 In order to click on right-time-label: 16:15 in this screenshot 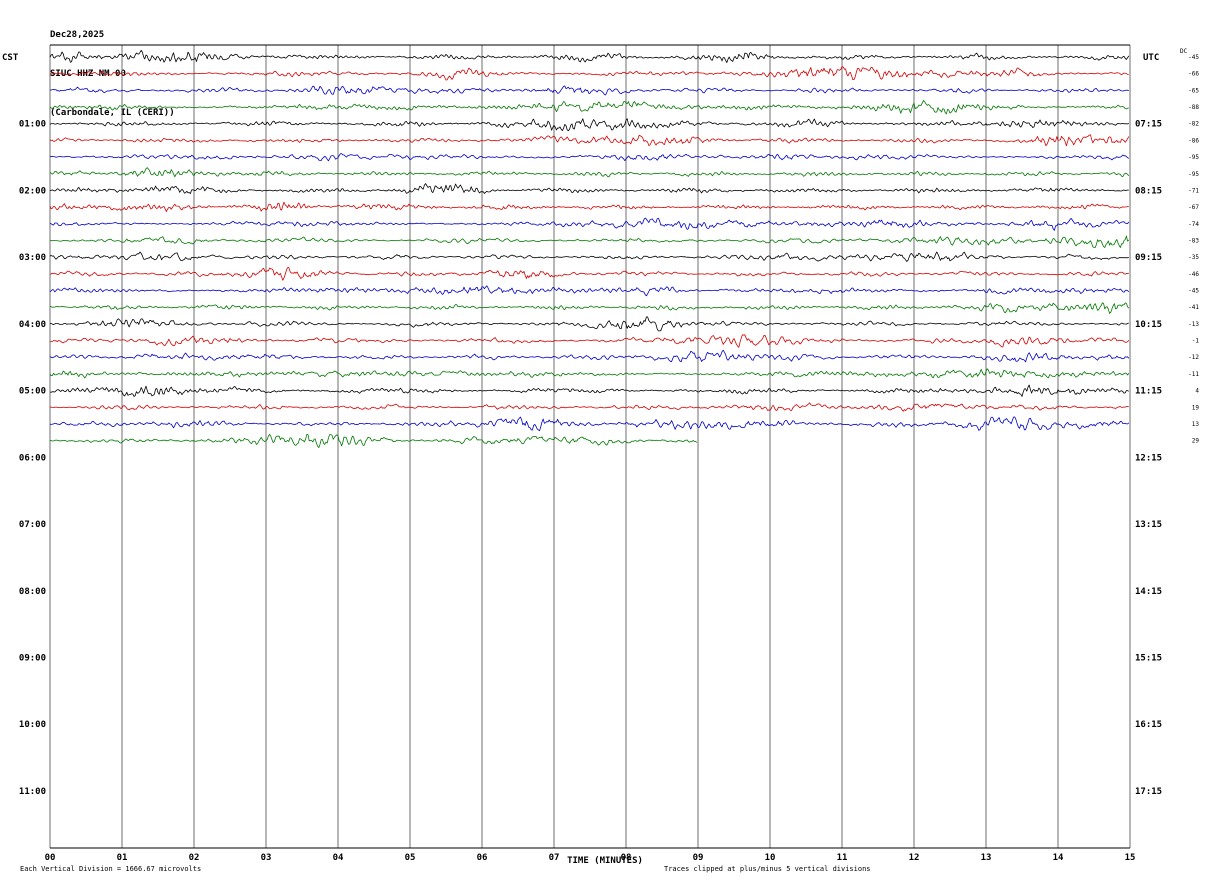, I will do `click(1148, 725)`.